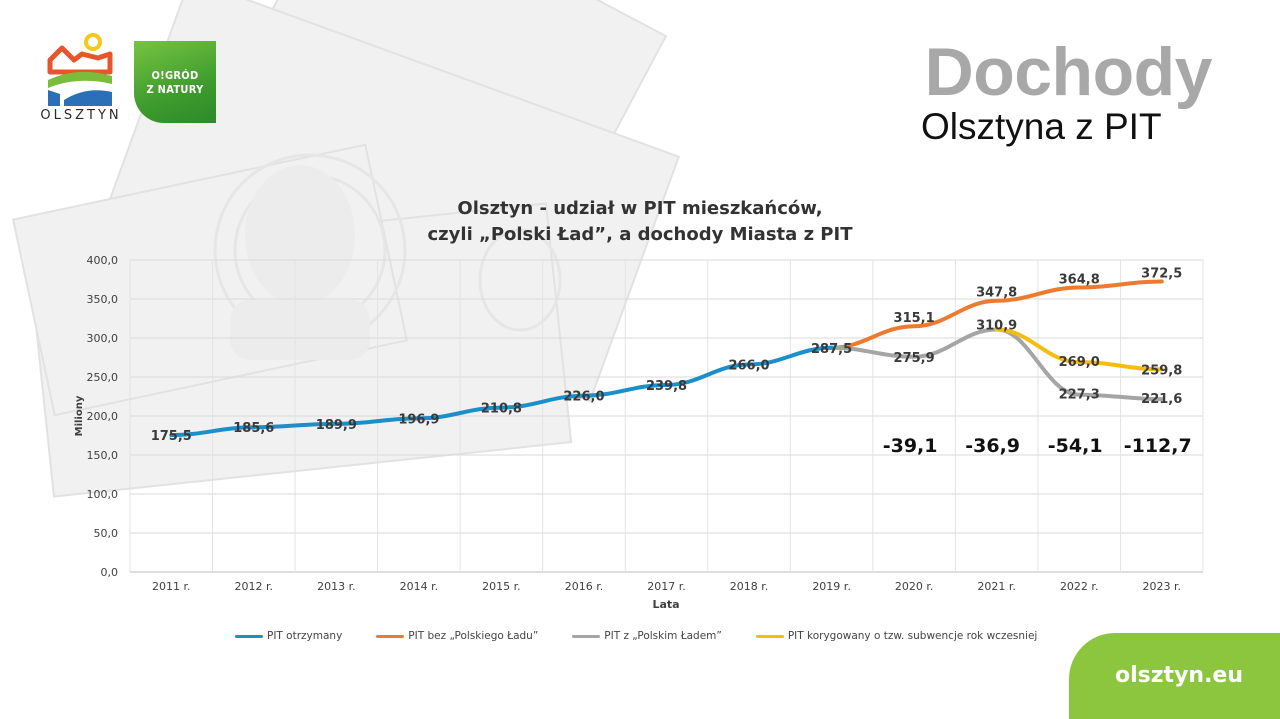 This screenshot has height=719, width=1280. Describe the element at coordinates (1041, 126) in the screenshot. I see `page-subtitle: Olsztyna z PIT` at that location.